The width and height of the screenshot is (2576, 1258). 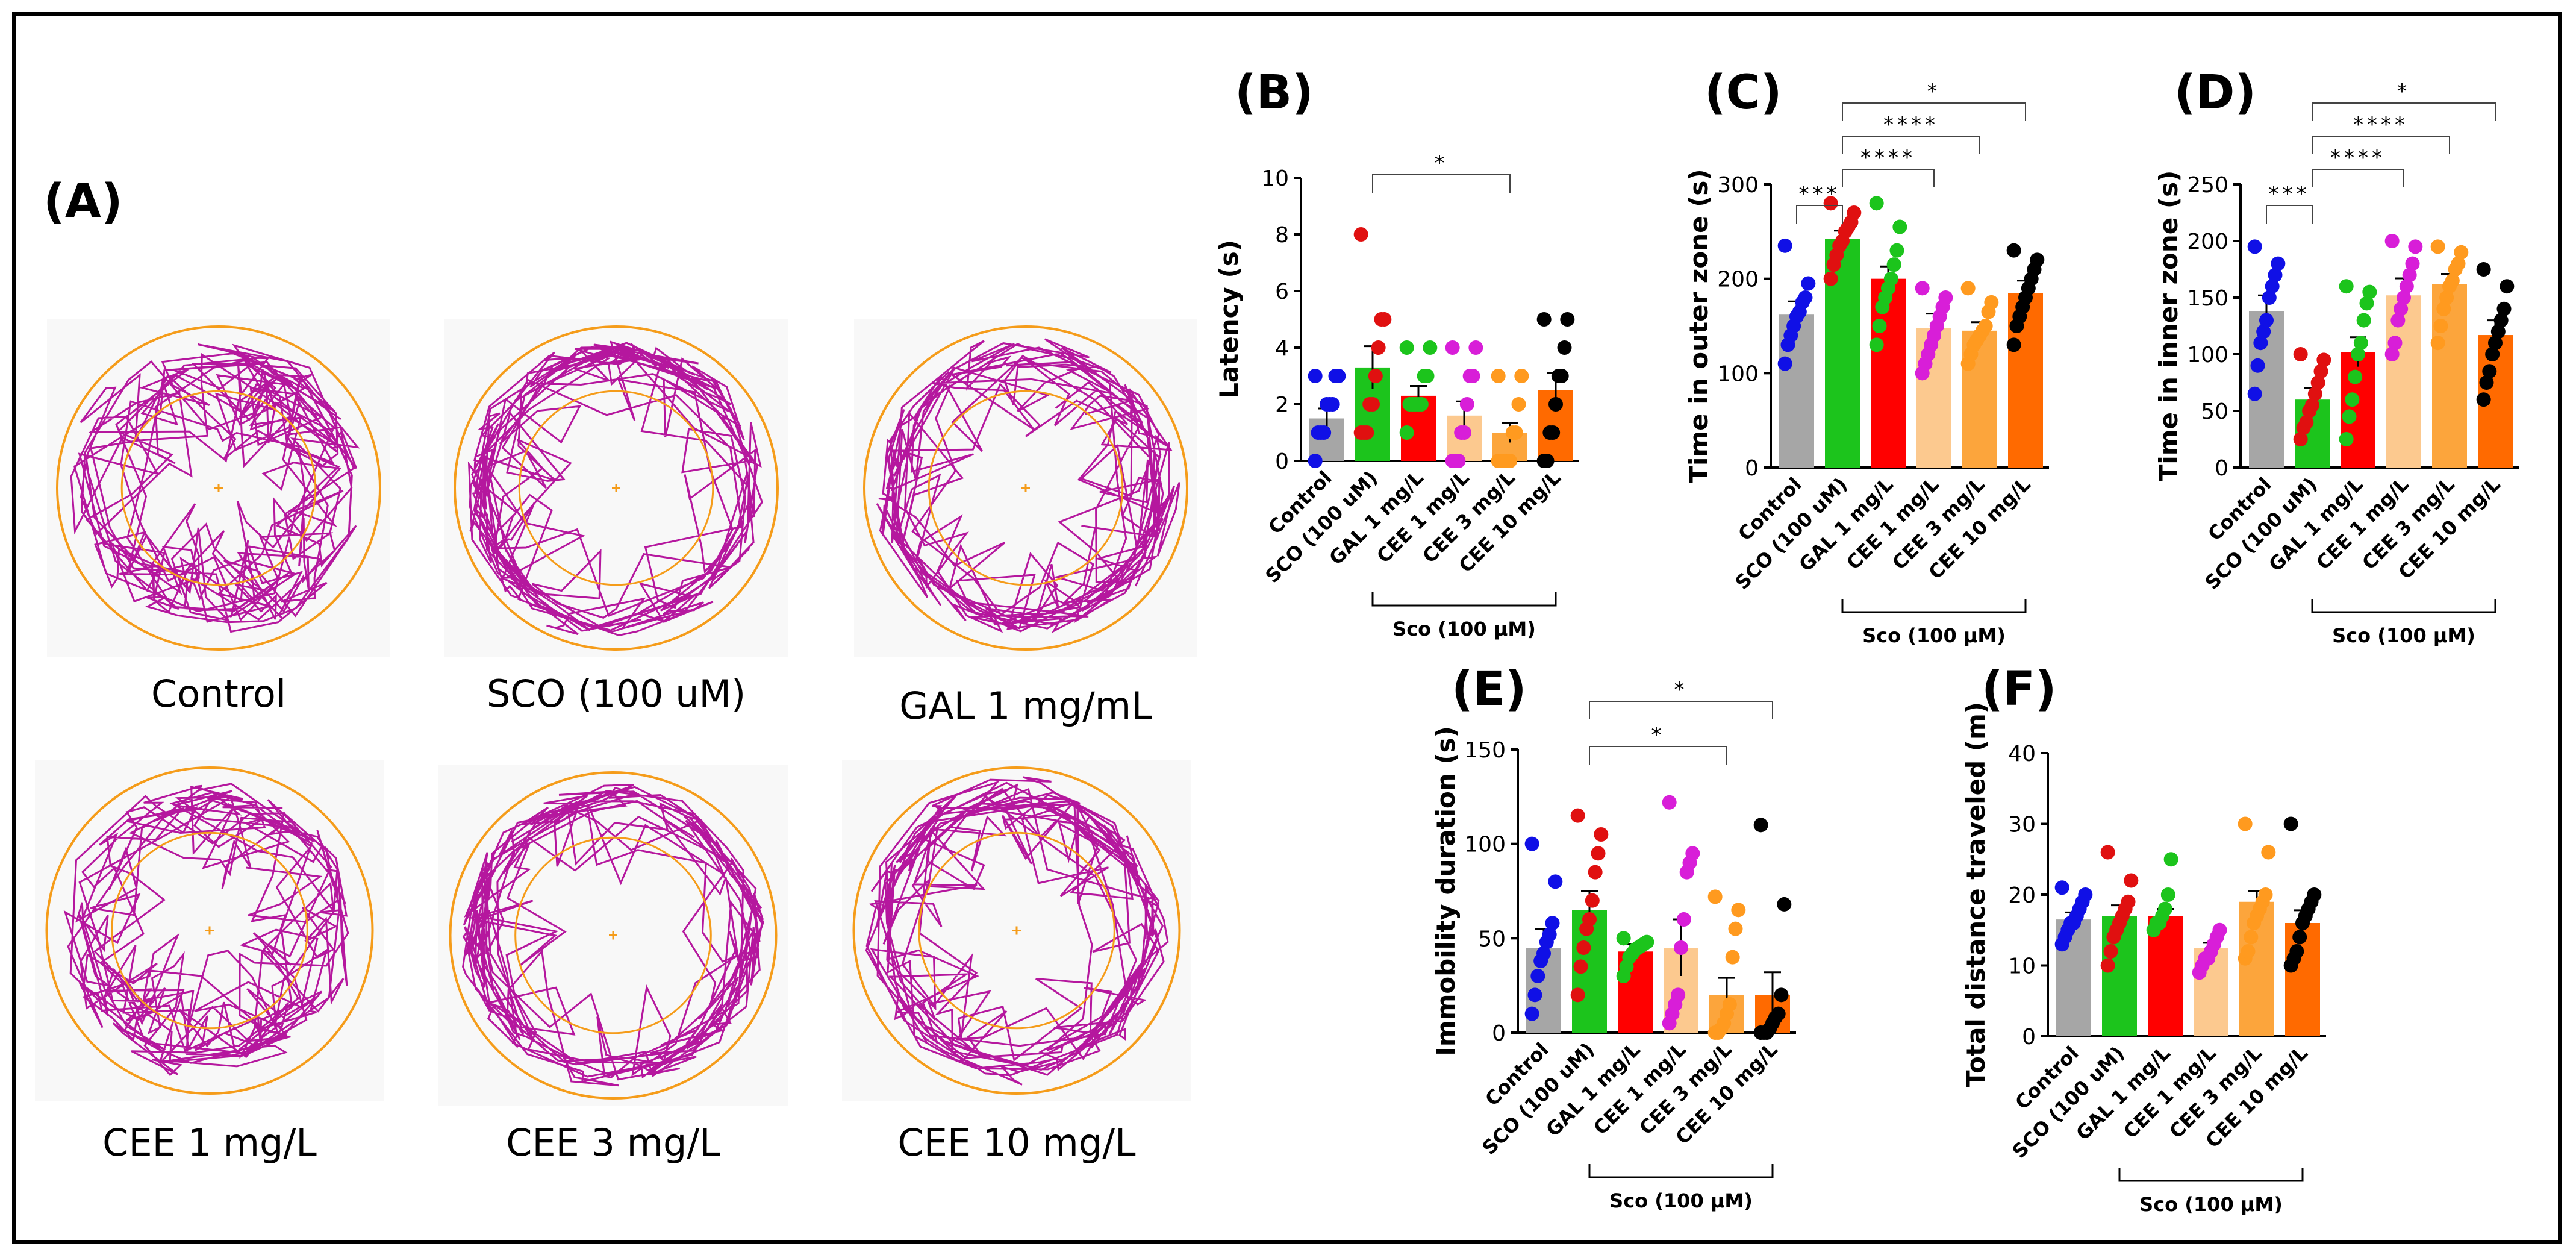 I want to click on arena-outer-circle, so click(x=613, y=935).